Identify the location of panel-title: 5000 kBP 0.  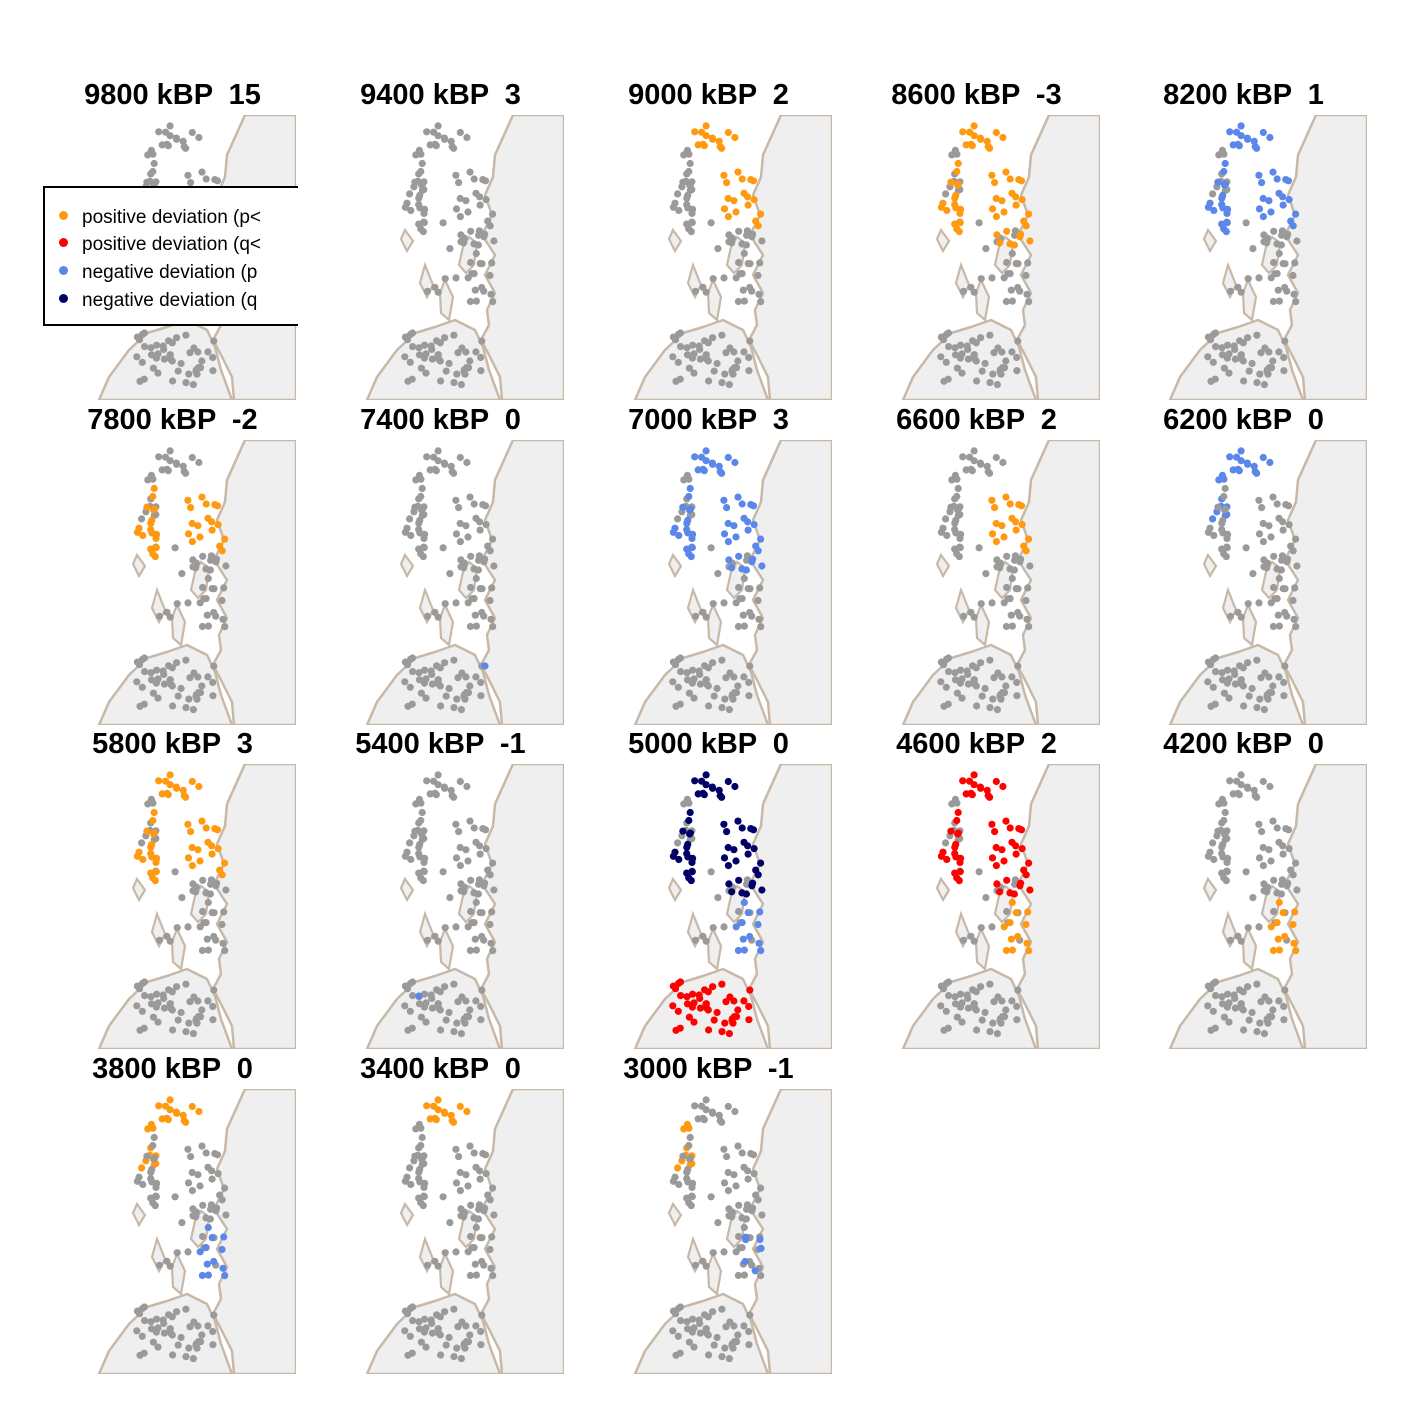
(708, 744).